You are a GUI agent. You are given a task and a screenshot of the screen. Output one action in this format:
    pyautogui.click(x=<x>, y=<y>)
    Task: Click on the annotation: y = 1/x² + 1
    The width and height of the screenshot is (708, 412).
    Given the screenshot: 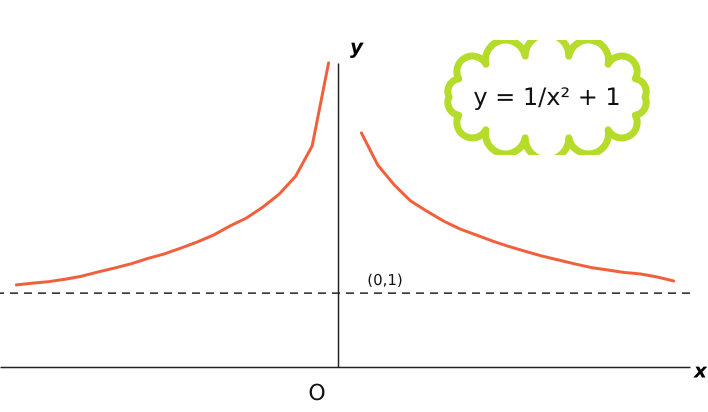 What is the action you would take?
    pyautogui.click(x=547, y=97)
    